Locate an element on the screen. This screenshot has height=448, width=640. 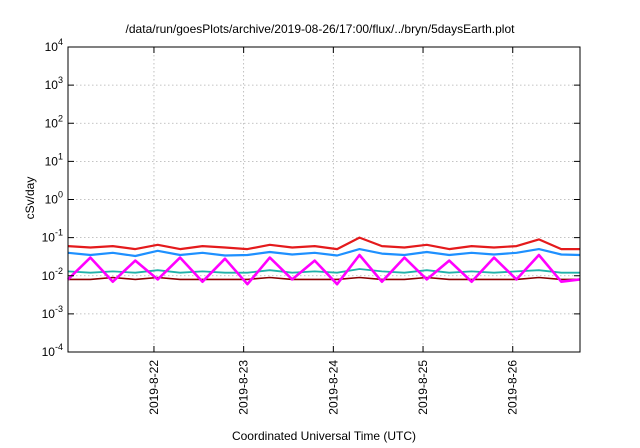
y-tick-label: 10⁻² is located at coordinates (52, 274).